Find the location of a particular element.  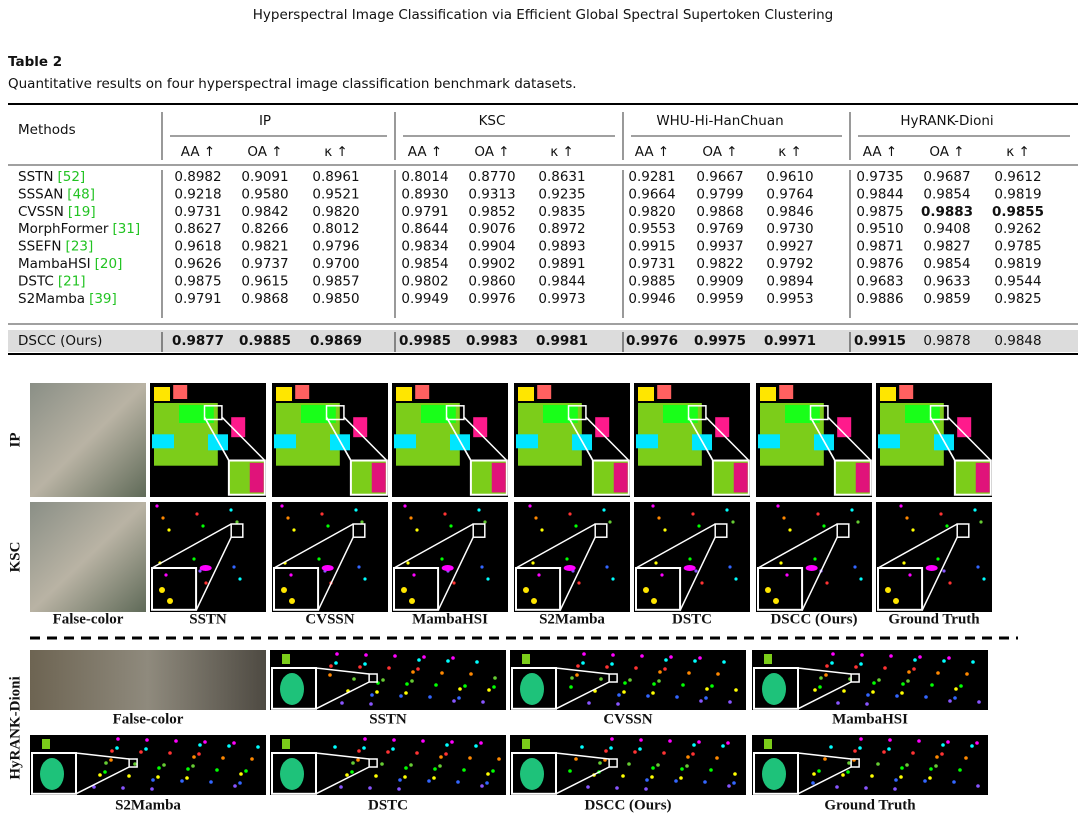

metric-header: AA ↑ is located at coordinates (652, 152).